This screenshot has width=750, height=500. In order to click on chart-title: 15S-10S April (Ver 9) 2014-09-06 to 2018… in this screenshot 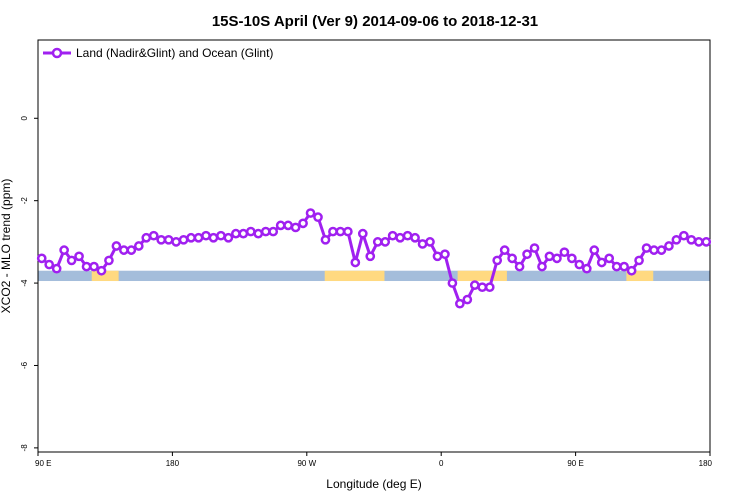, I will do `click(375, 21)`.